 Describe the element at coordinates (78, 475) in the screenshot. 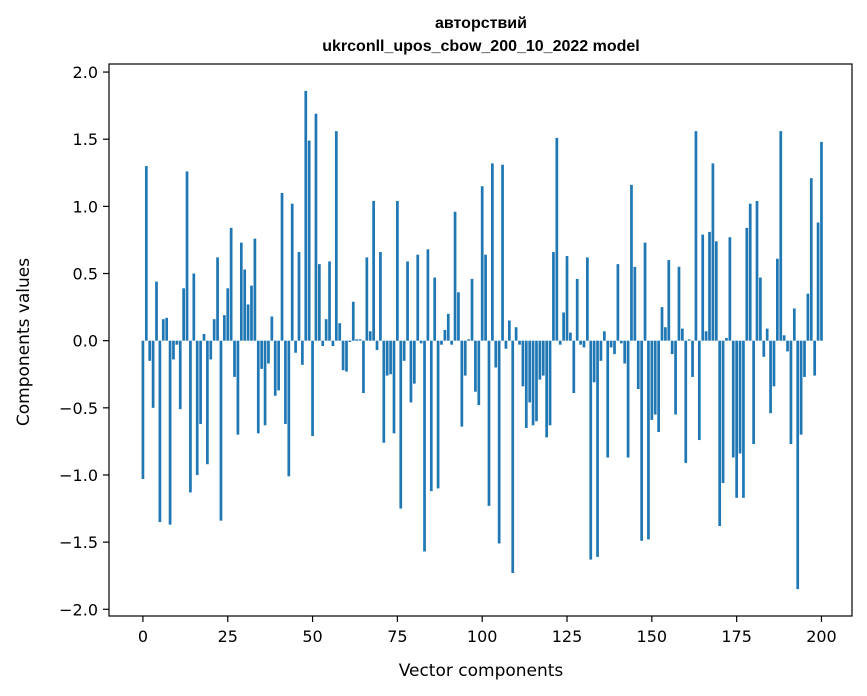

I see `y-tick-label: −1.0` at that location.